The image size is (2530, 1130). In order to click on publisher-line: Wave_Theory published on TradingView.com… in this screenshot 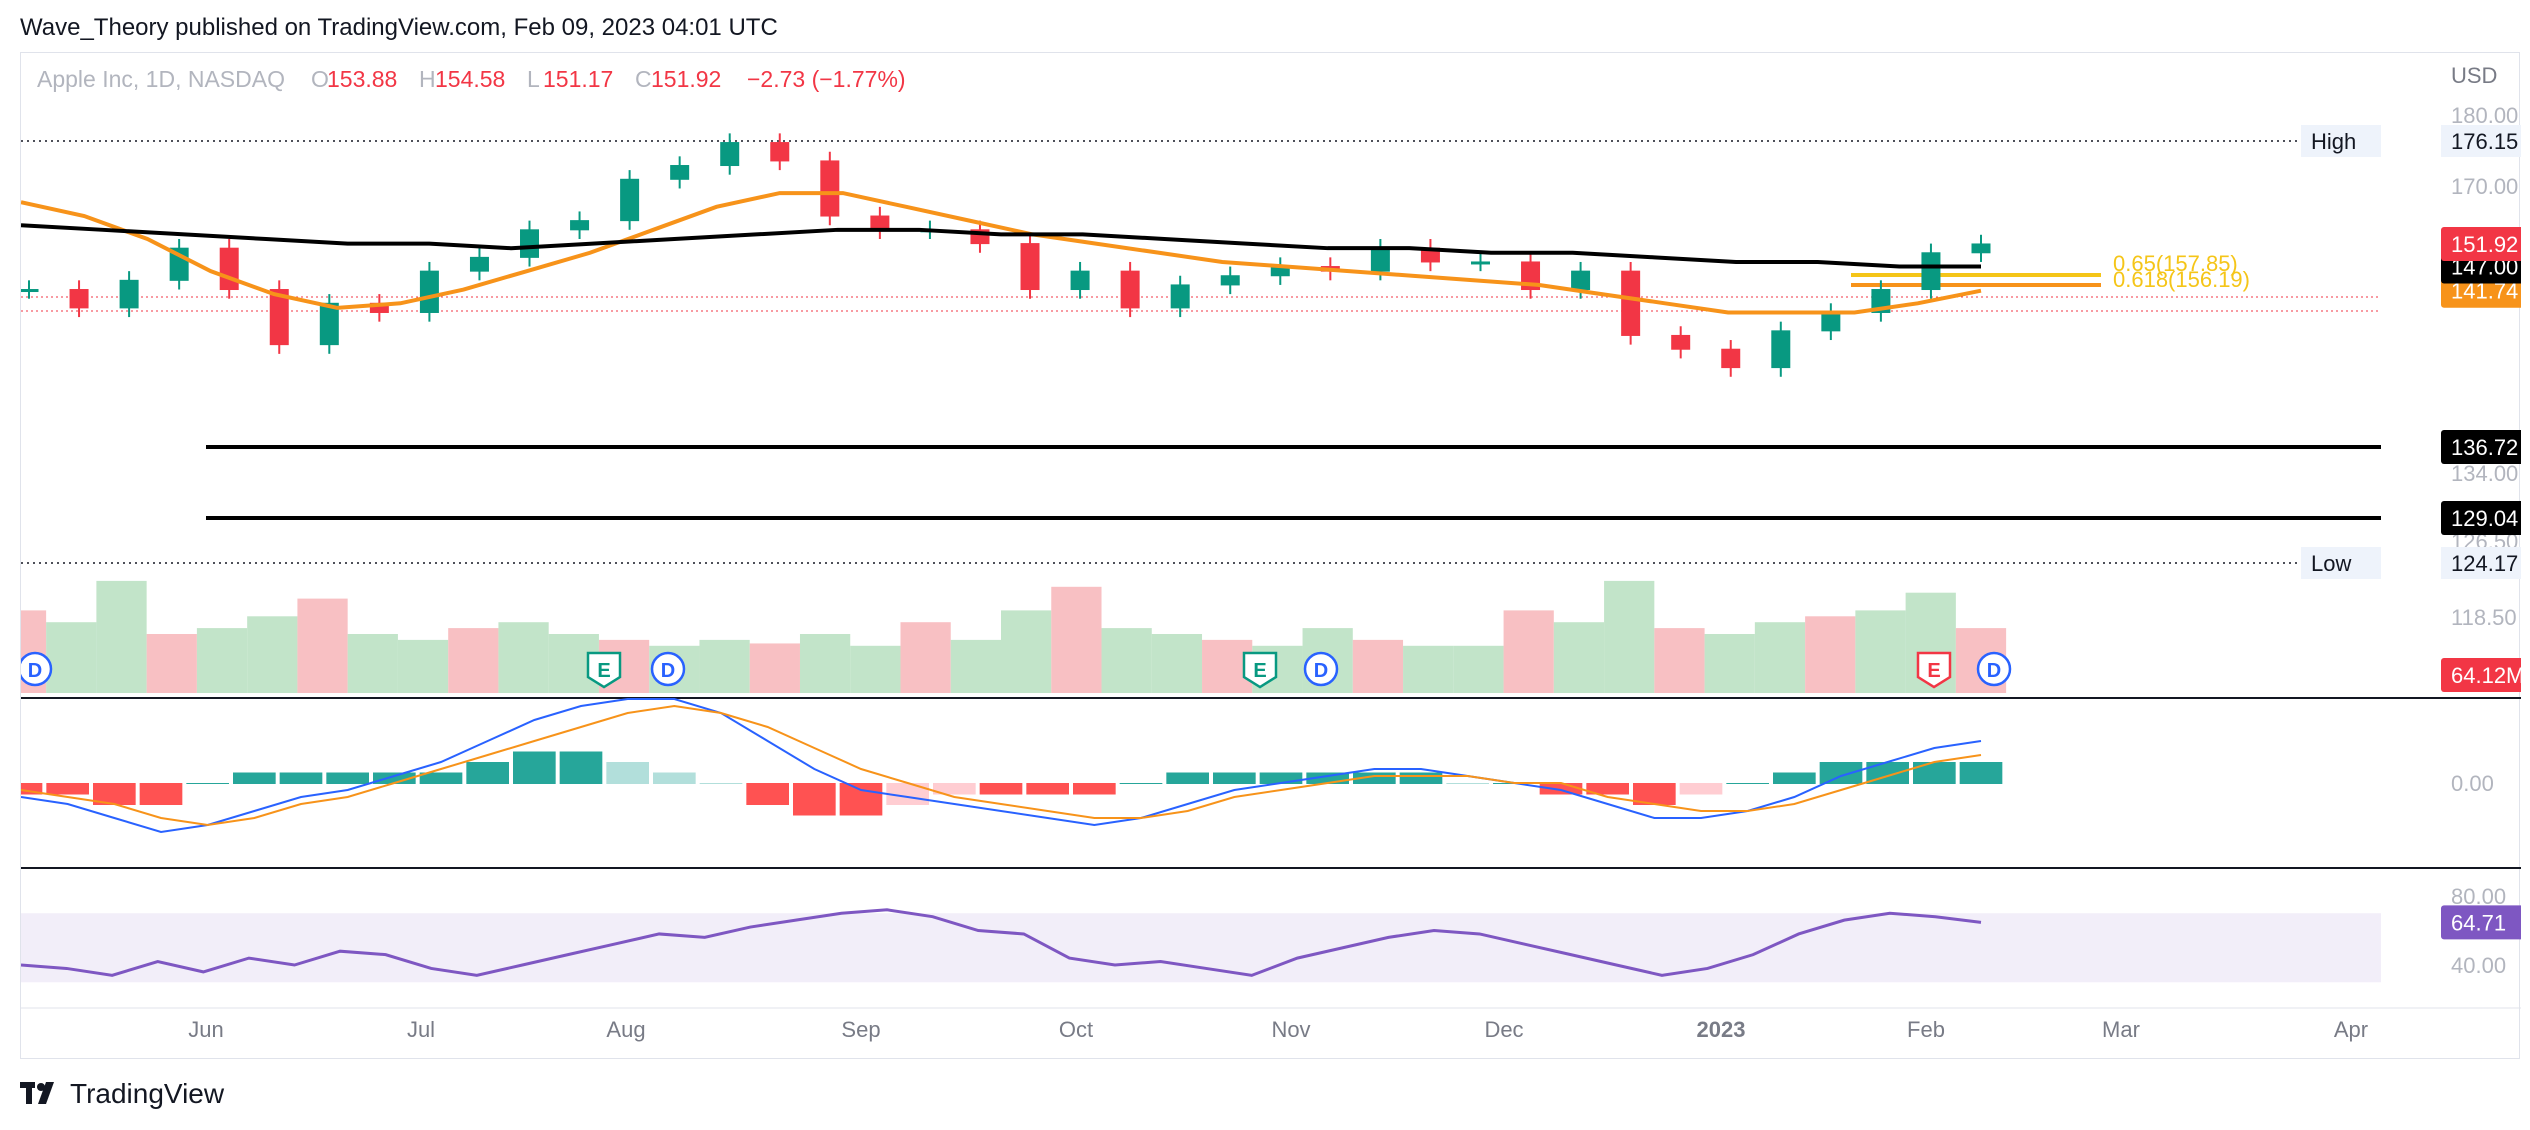, I will do `click(399, 27)`.